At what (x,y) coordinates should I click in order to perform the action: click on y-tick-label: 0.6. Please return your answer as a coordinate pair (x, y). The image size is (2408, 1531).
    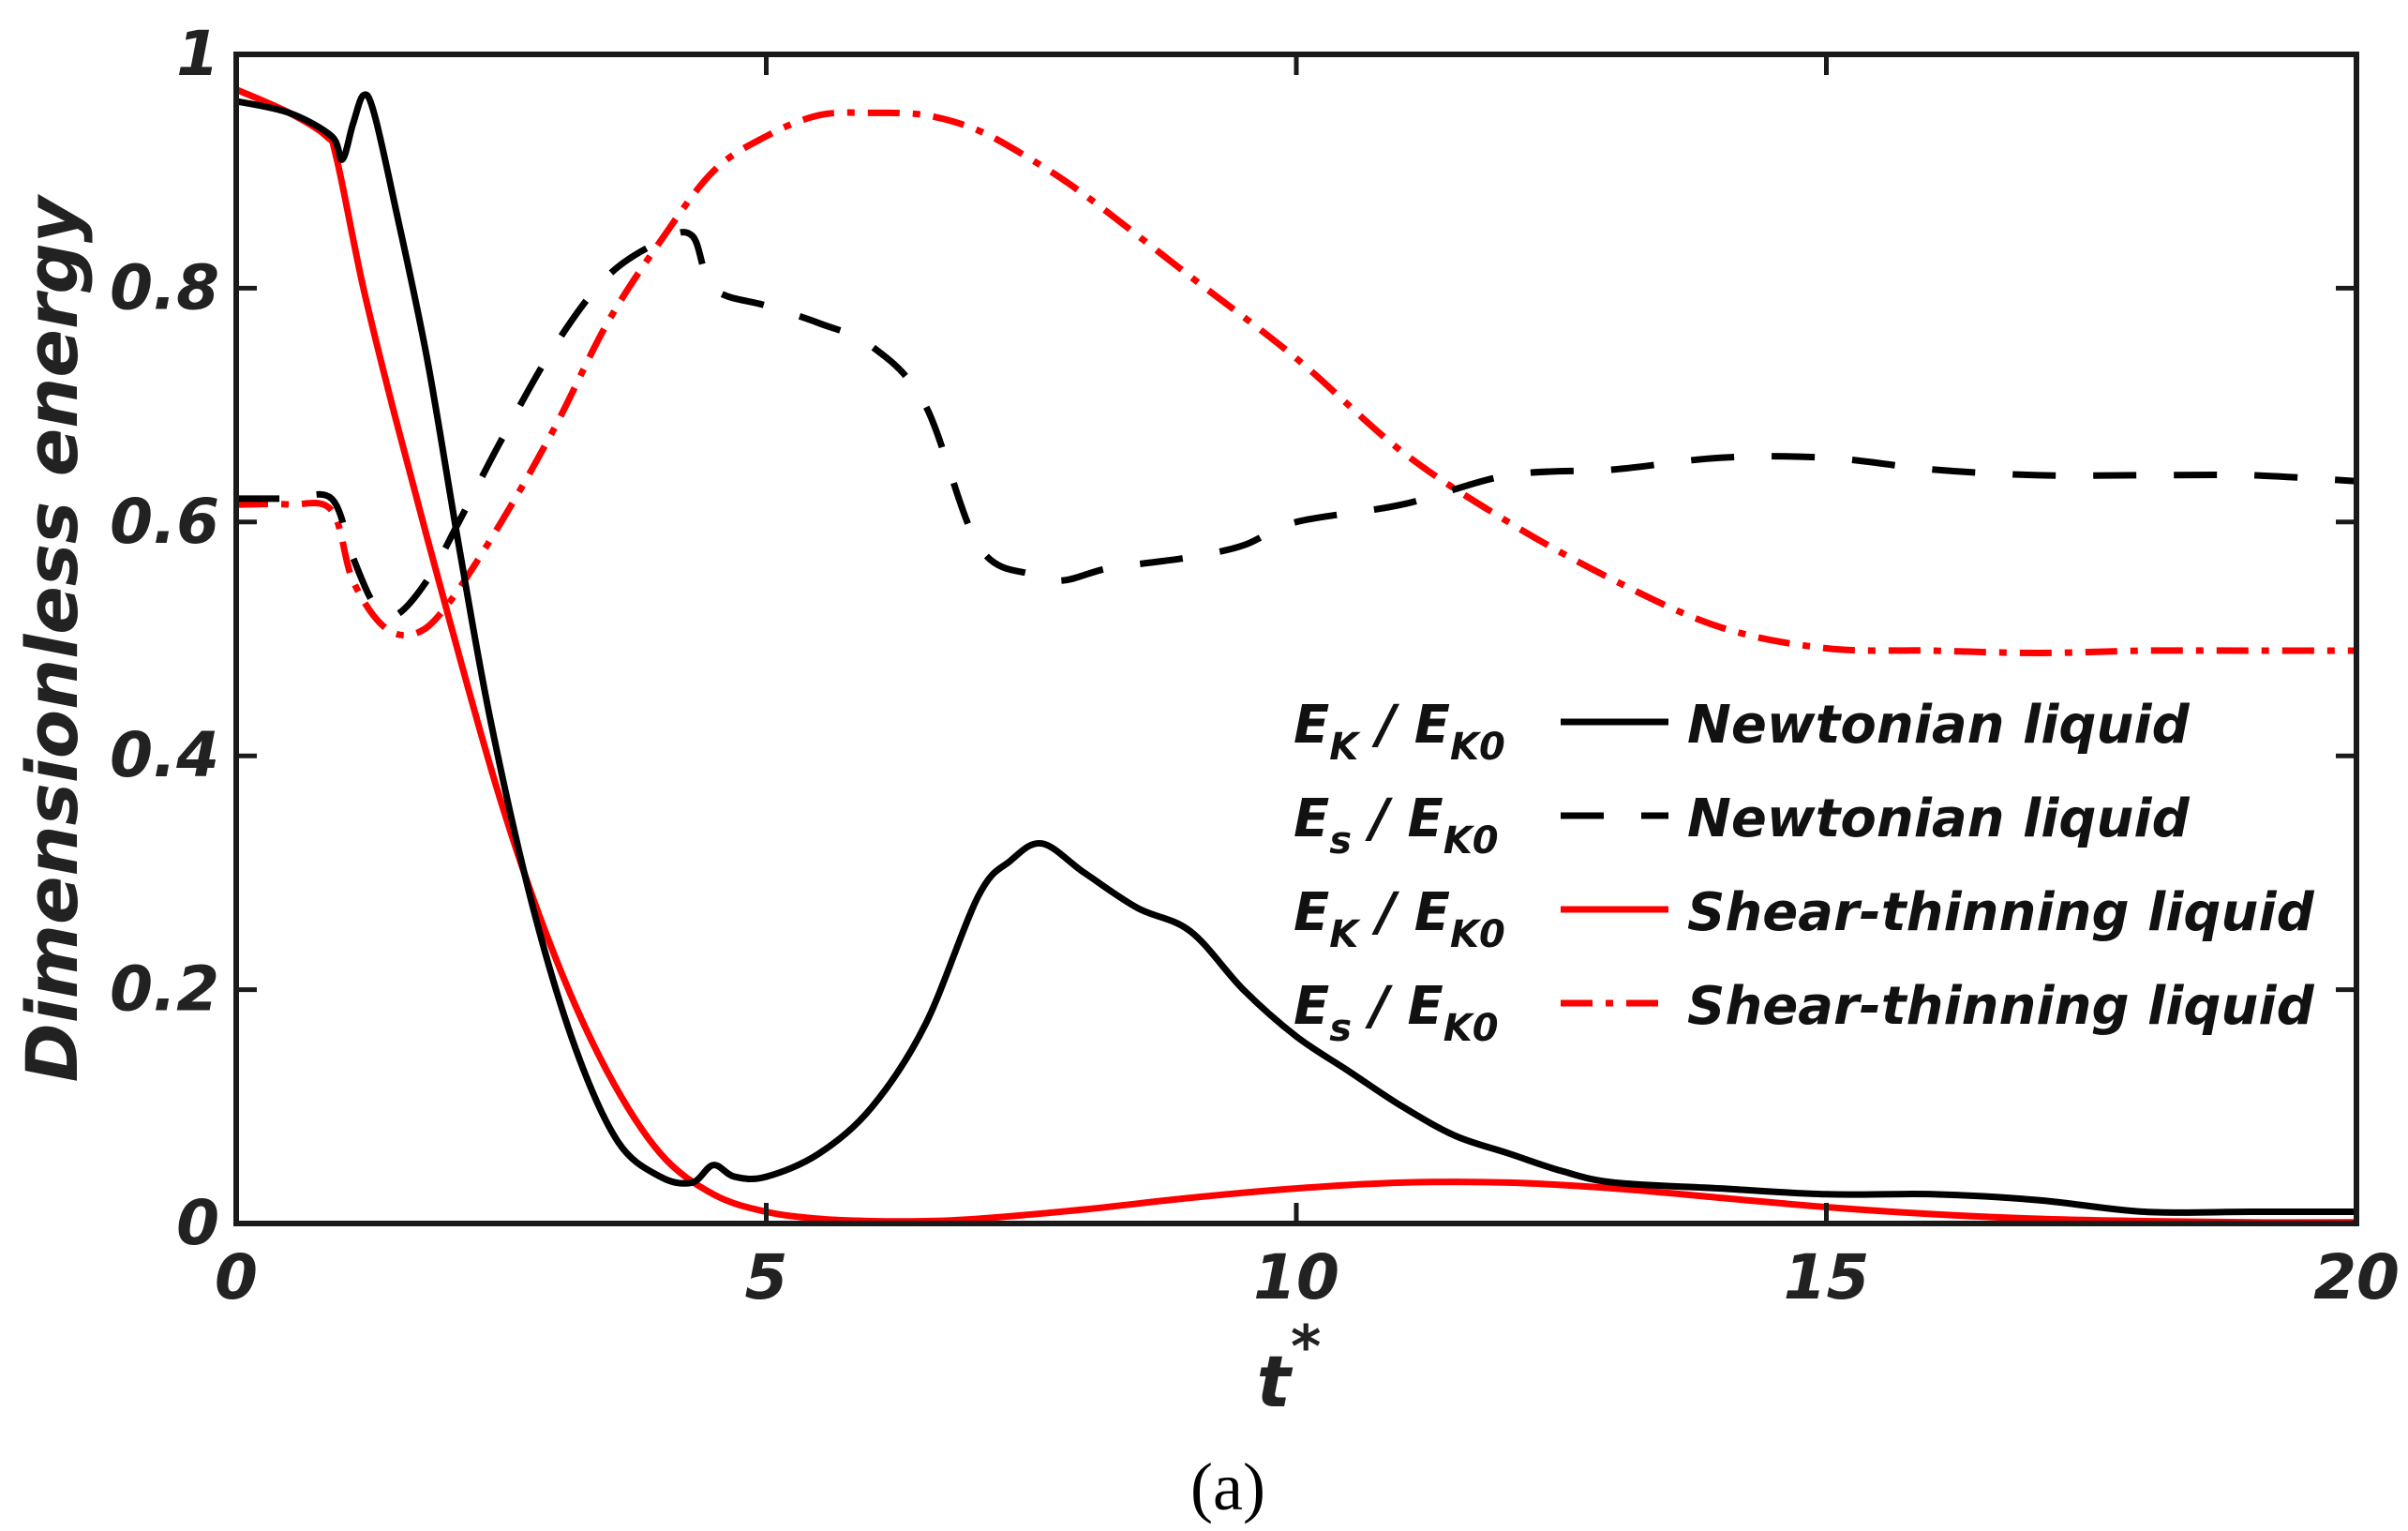
    Looking at the image, I should click on (164, 522).